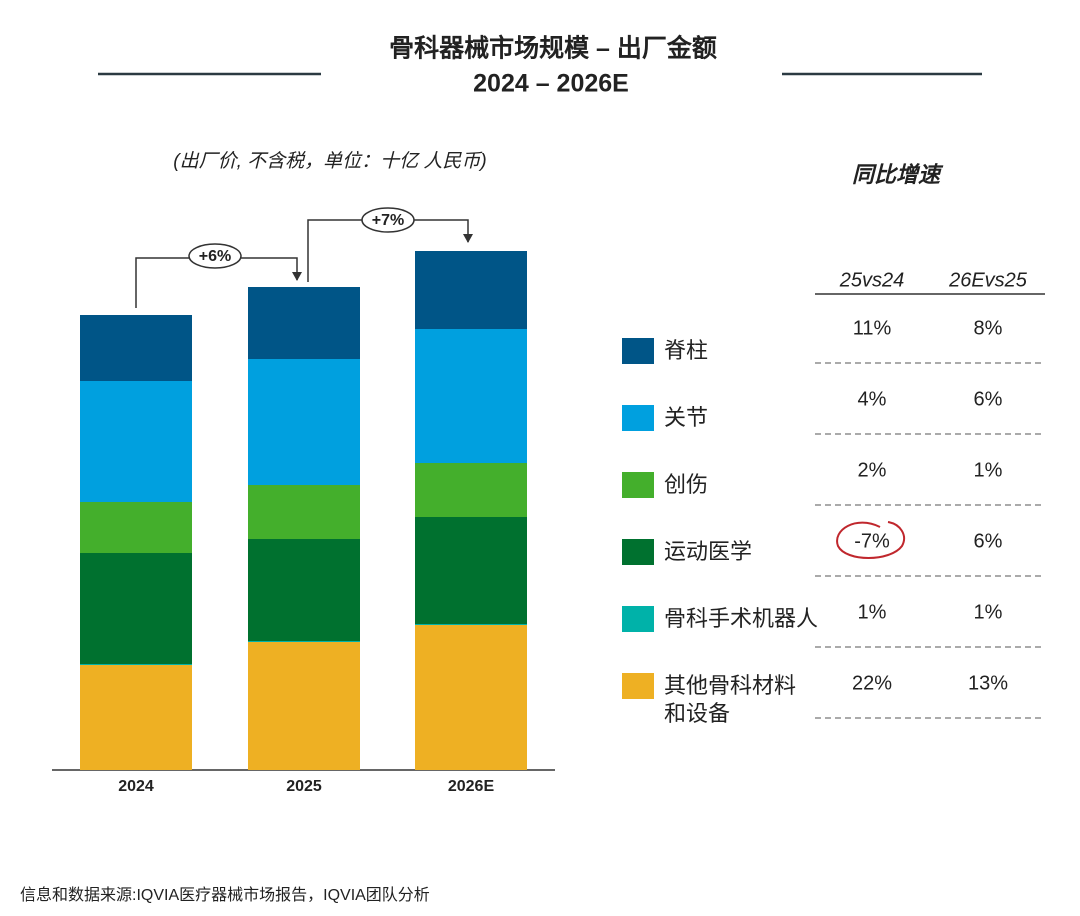 Image resolution: width=1080 pixels, height=916 pixels. Describe the element at coordinates (741, 618) in the screenshot. I see `legend-label: 骨科手术机器人` at that location.